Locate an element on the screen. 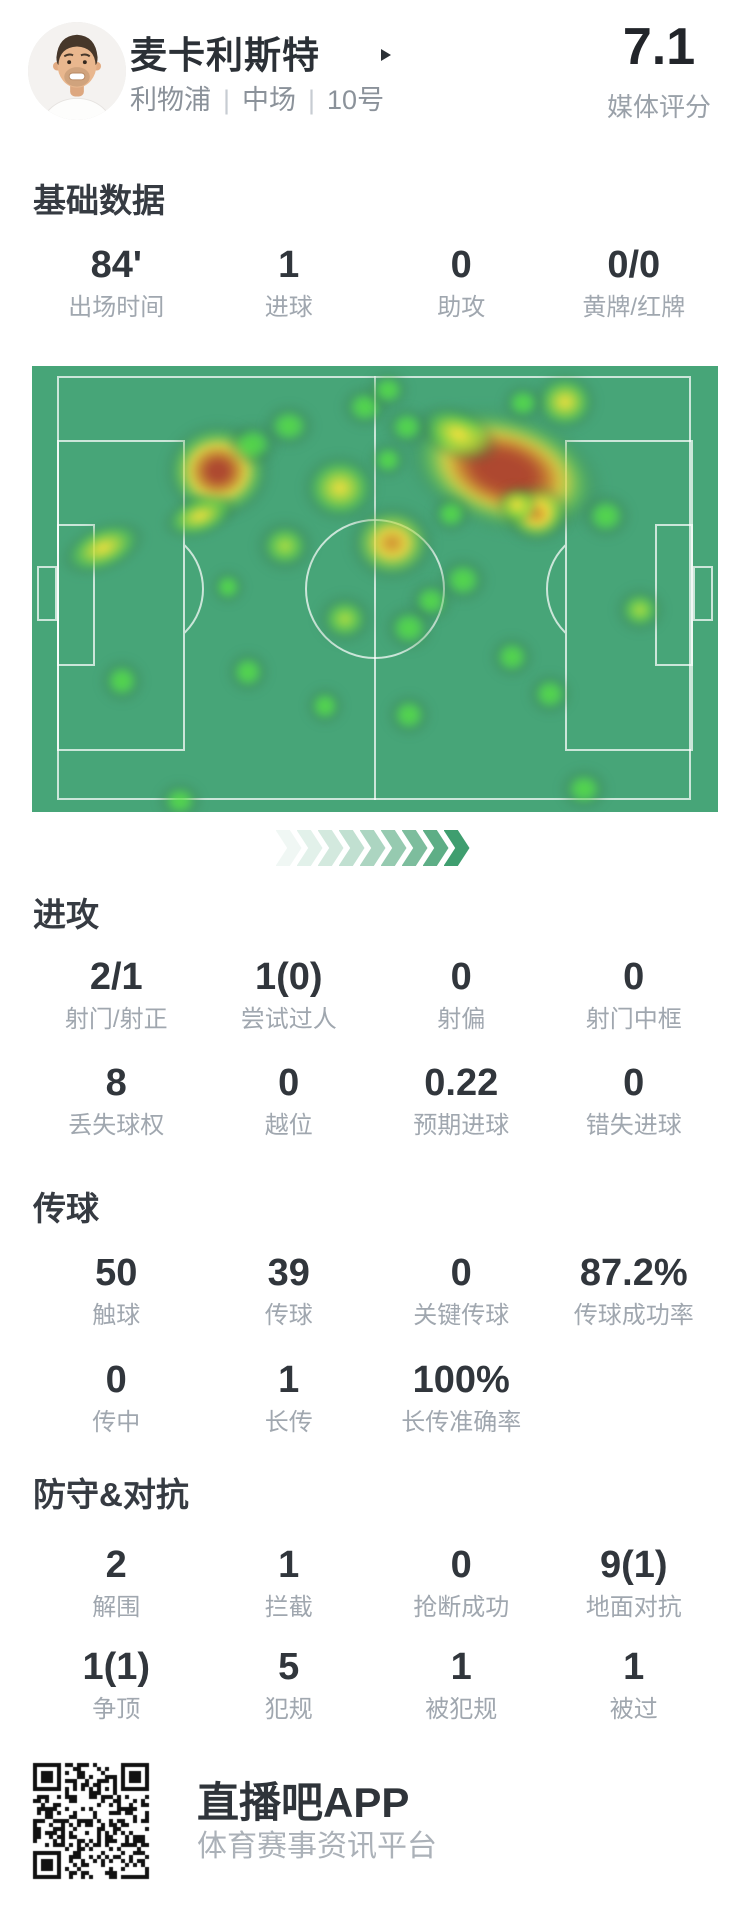 The image size is (750, 1908). stat-row: 1(1) 争顶 5 犯规 1 被犯规 1 被过 is located at coordinates (375, 1684).